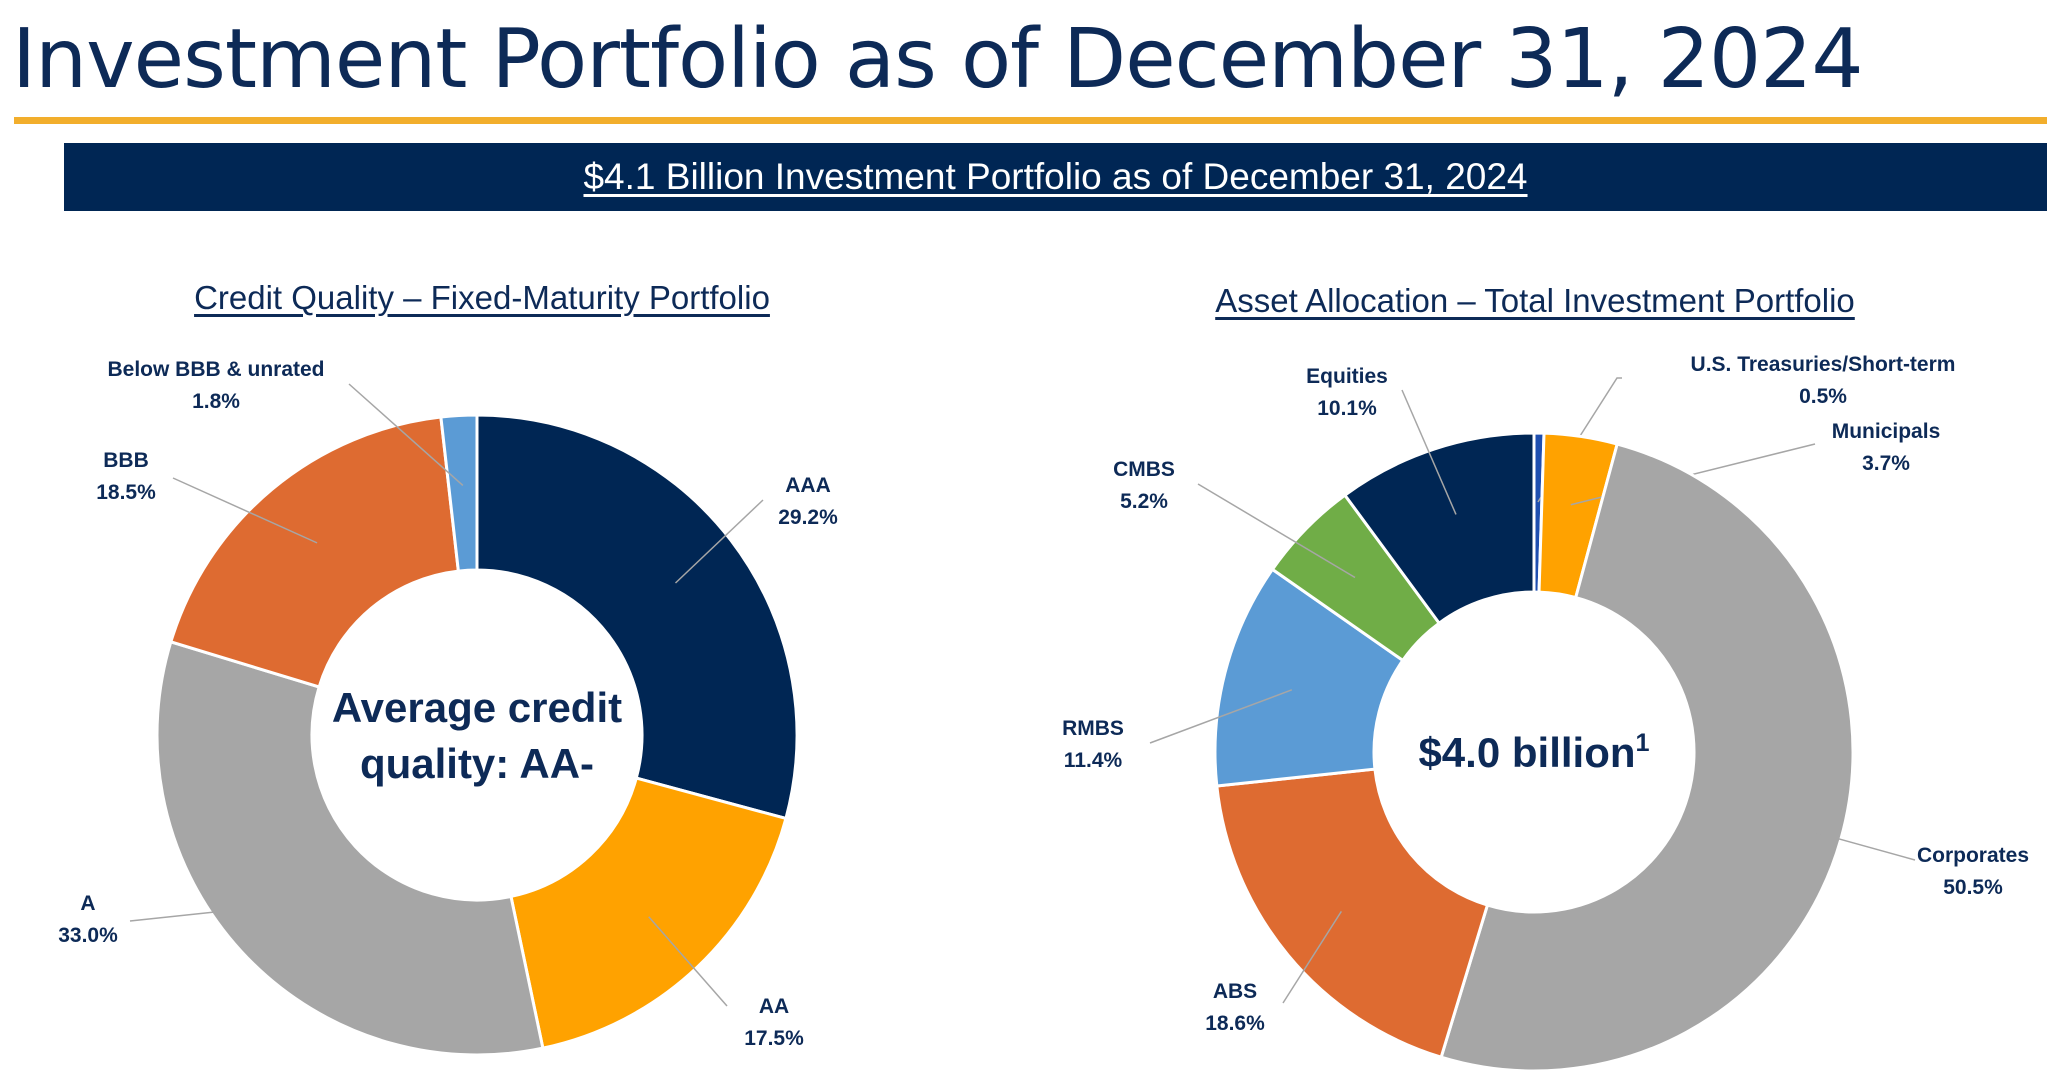 This screenshot has width=2047, height=1083. Describe the element at coordinates (1030, 120) in the screenshot. I see `title-rule` at that location.